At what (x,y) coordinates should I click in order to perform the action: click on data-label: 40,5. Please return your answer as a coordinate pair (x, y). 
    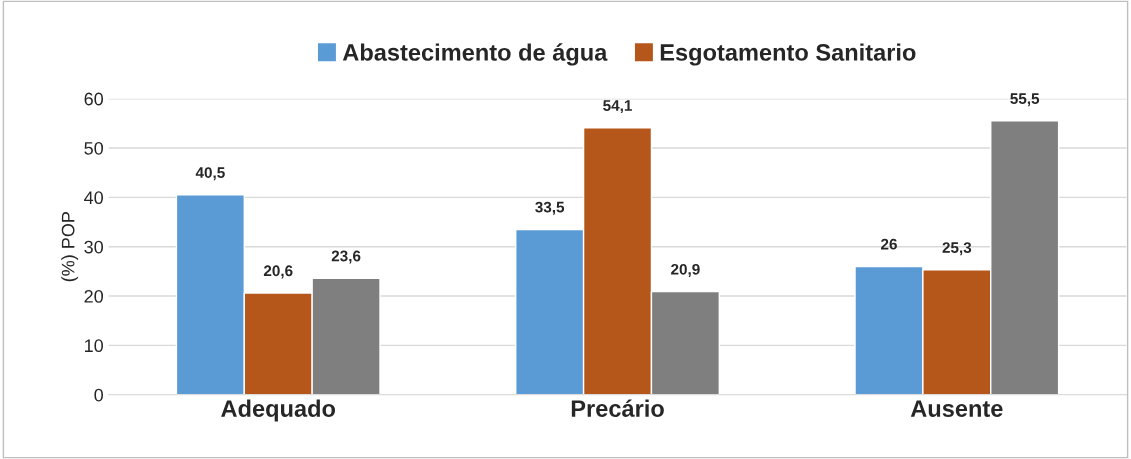
    Looking at the image, I should click on (210, 174).